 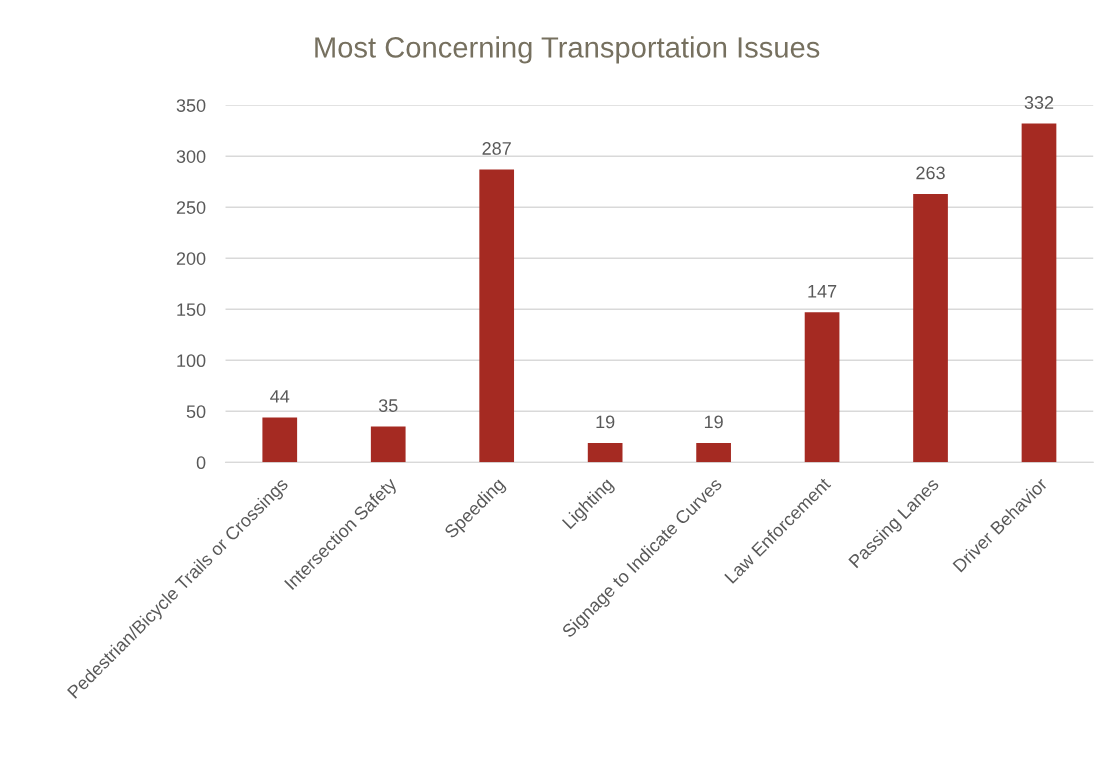 What do you see at coordinates (196, 412) in the screenshot?
I see `y-tick-label: 50` at bounding box center [196, 412].